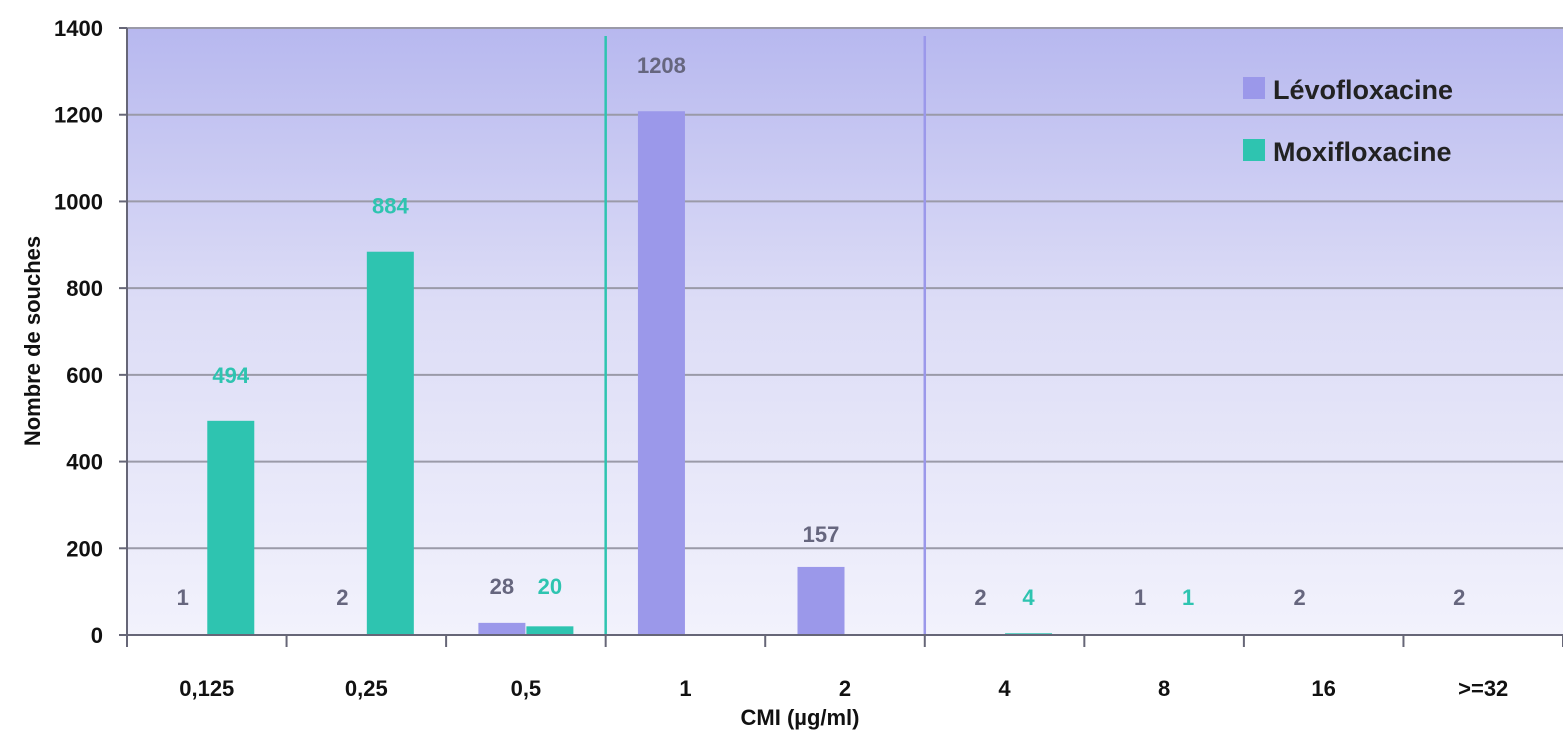 The image size is (1563, 731). I want to click on x-tick-label: 0,125, so click(206, 688).